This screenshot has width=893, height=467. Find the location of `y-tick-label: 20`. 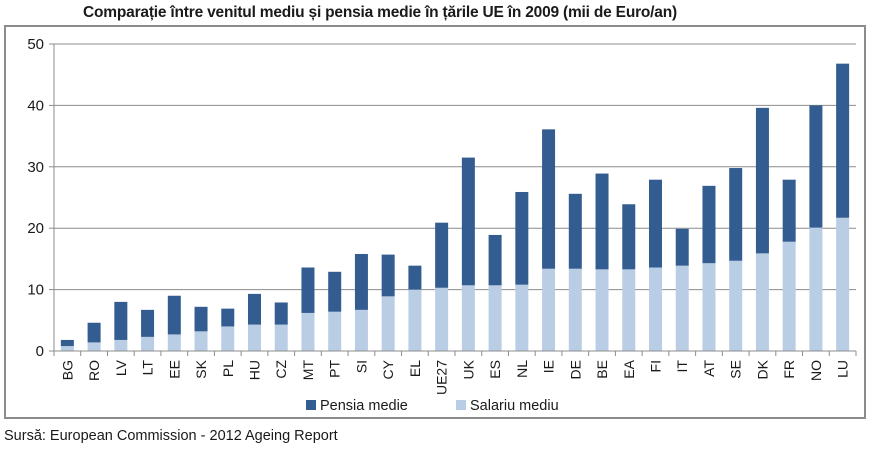

y-tick-label: 20 is located at coordinates (35, 228).